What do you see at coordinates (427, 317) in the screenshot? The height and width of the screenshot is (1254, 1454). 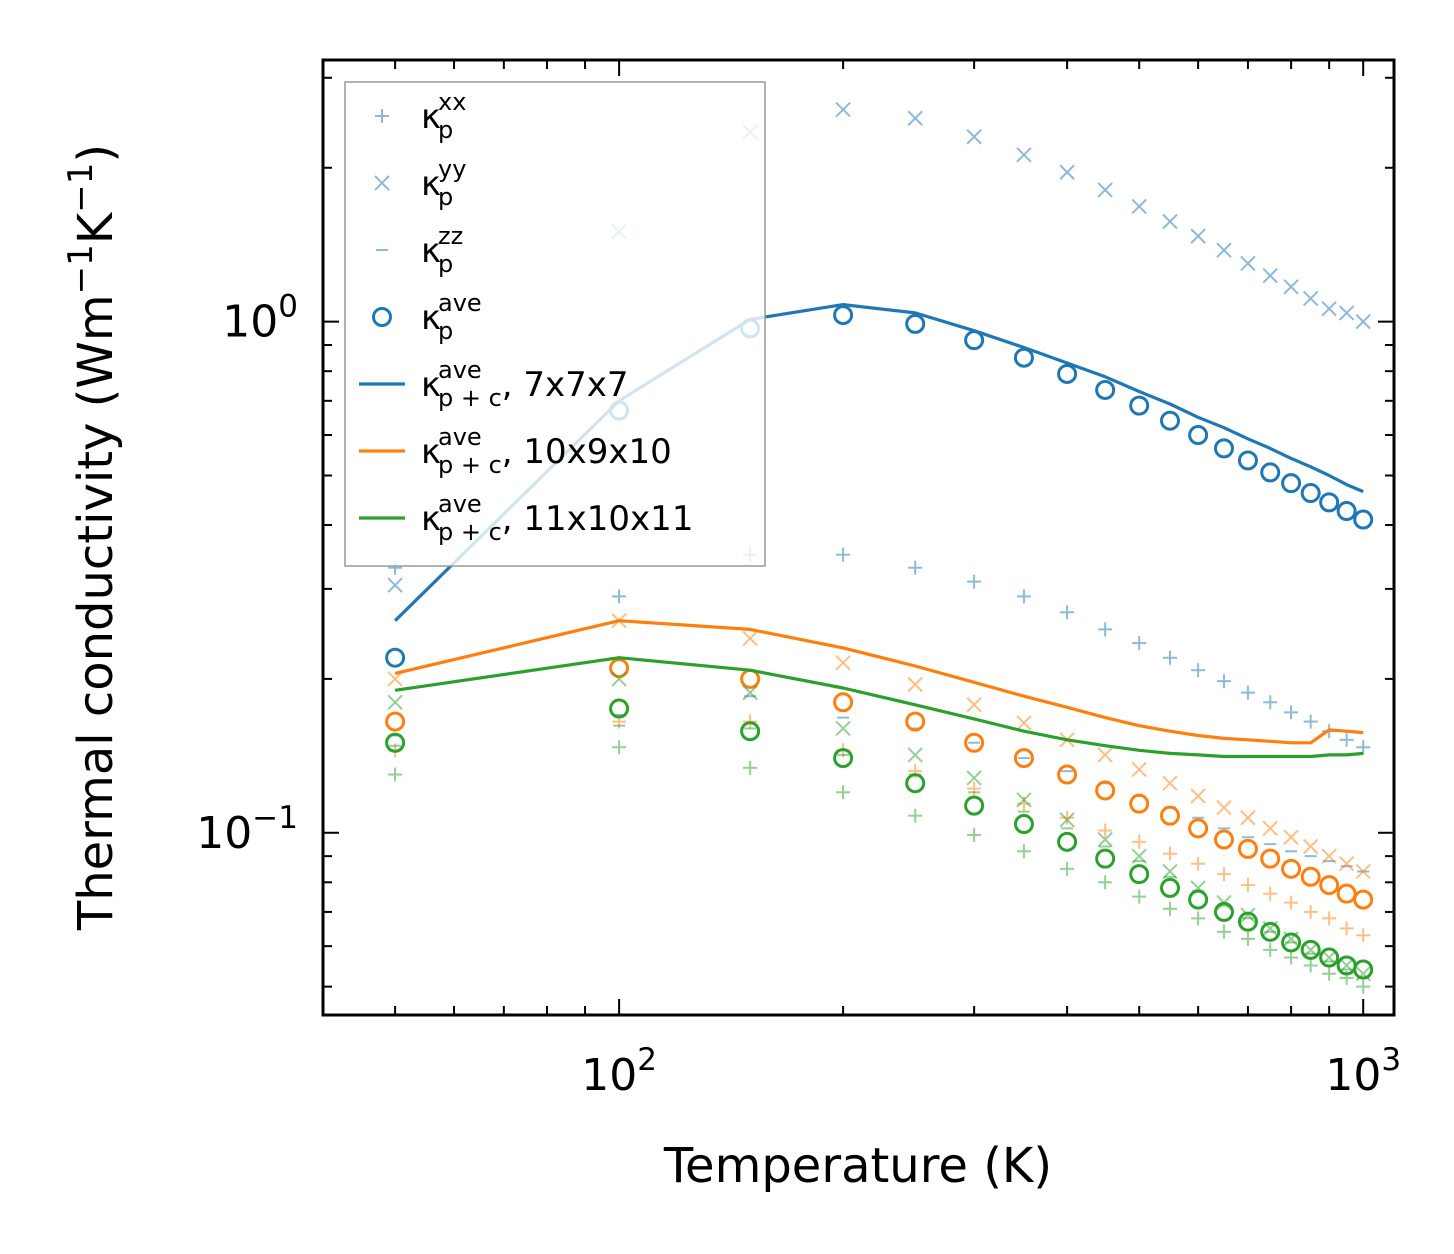 I see `legend-entry-3: κave p` at bounding box center [427, 317].